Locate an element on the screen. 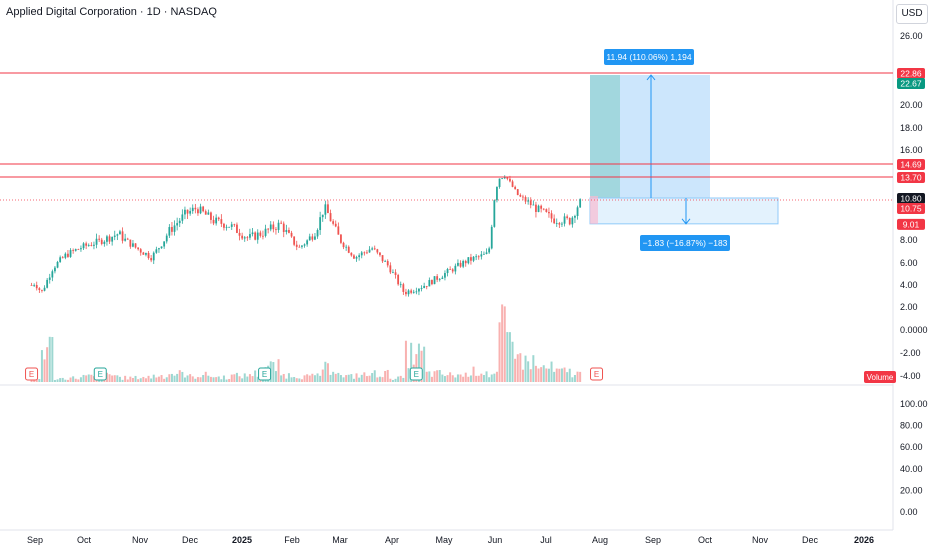 This screenshot has height=550, width=932. time-tick-label: Apr is located at coordinates (392, 540).